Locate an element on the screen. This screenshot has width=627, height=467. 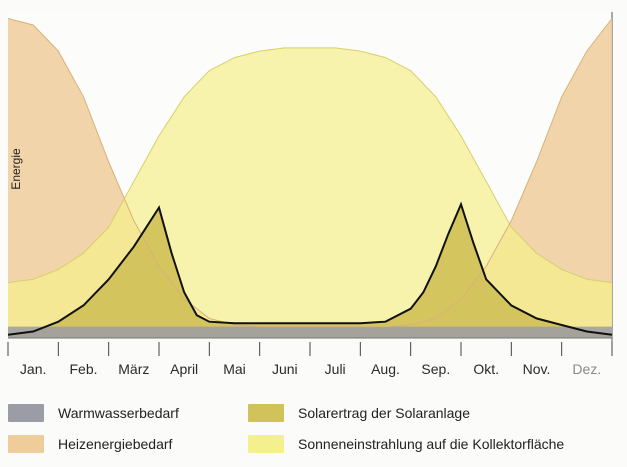
x-tick-label: Okt. is located at coordinates (486, 369).